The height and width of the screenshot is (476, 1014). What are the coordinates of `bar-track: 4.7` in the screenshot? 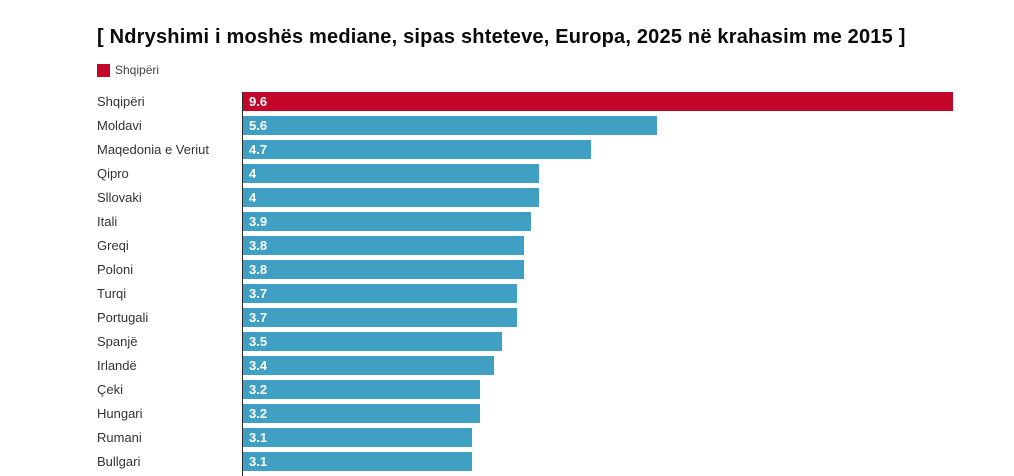 It's located at (598, 149).